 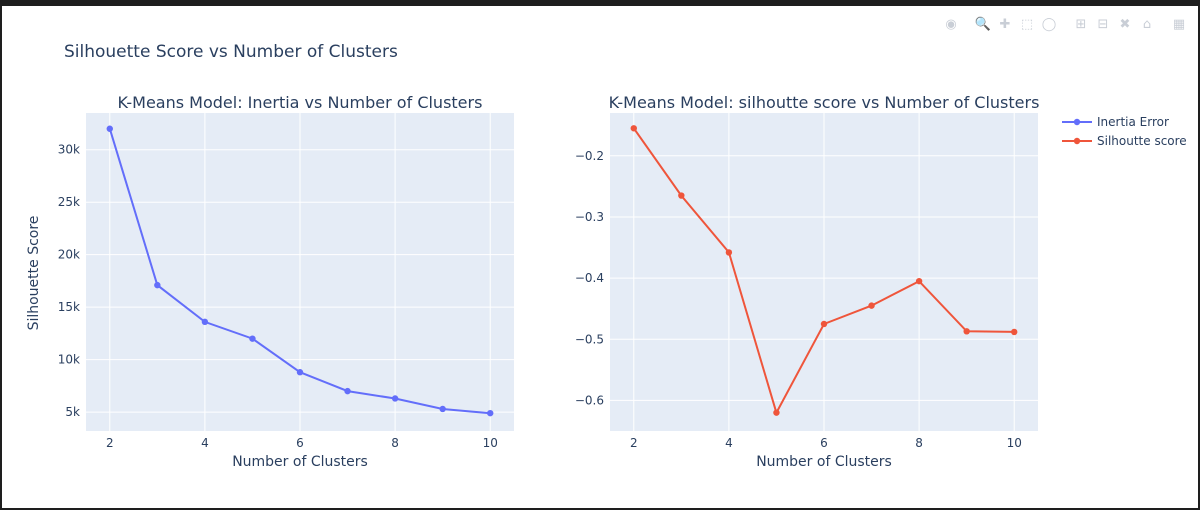 What do you see at coordinates (1133, 122) in the screenshot?
I see `legend-label: Inertia Error` at bounding box center [1133, 122].